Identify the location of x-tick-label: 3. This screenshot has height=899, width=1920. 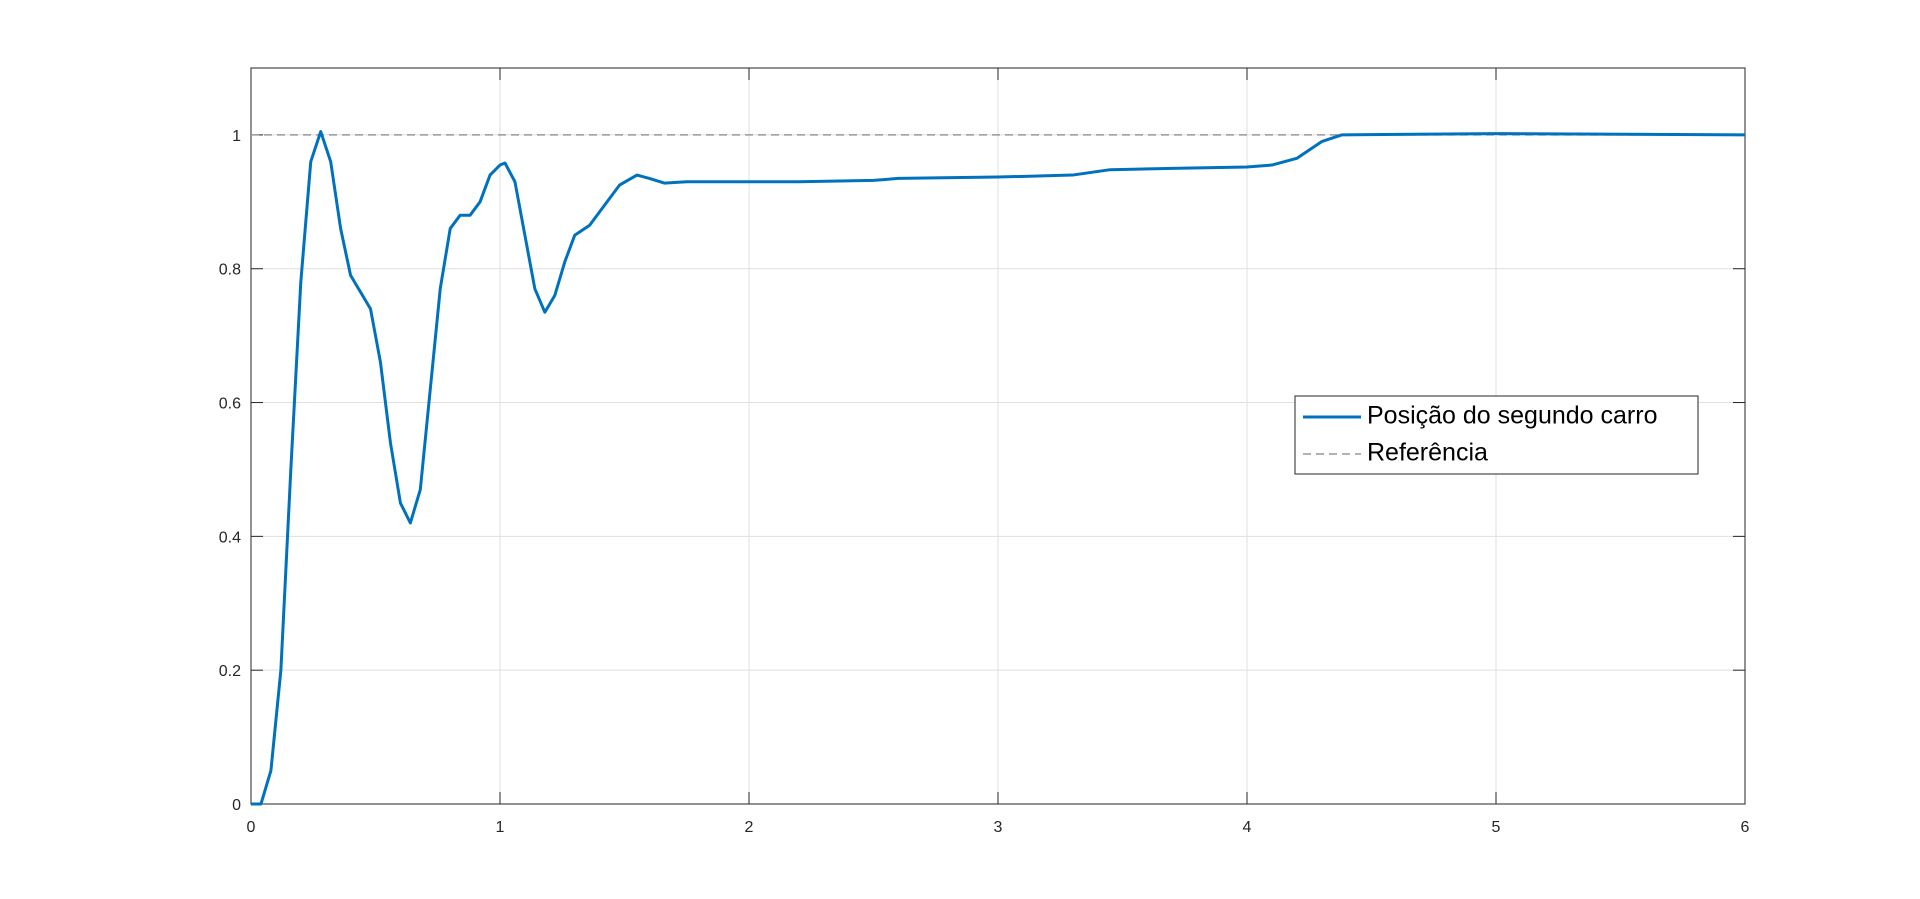
(998, 827).